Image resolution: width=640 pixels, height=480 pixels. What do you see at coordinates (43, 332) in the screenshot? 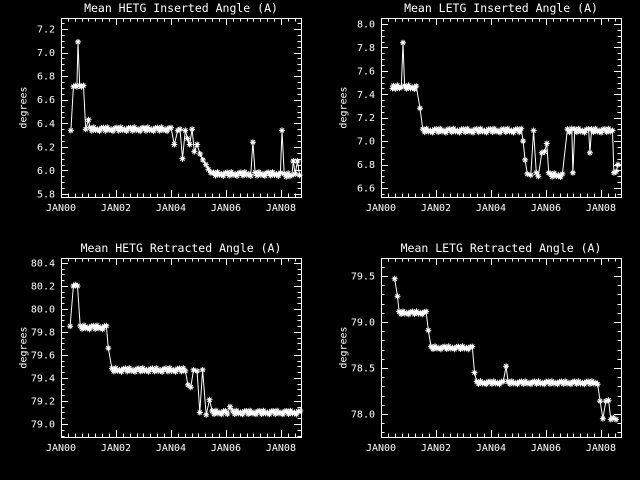
I see `svg-text: 79.8` at bounding box center [43, 332].